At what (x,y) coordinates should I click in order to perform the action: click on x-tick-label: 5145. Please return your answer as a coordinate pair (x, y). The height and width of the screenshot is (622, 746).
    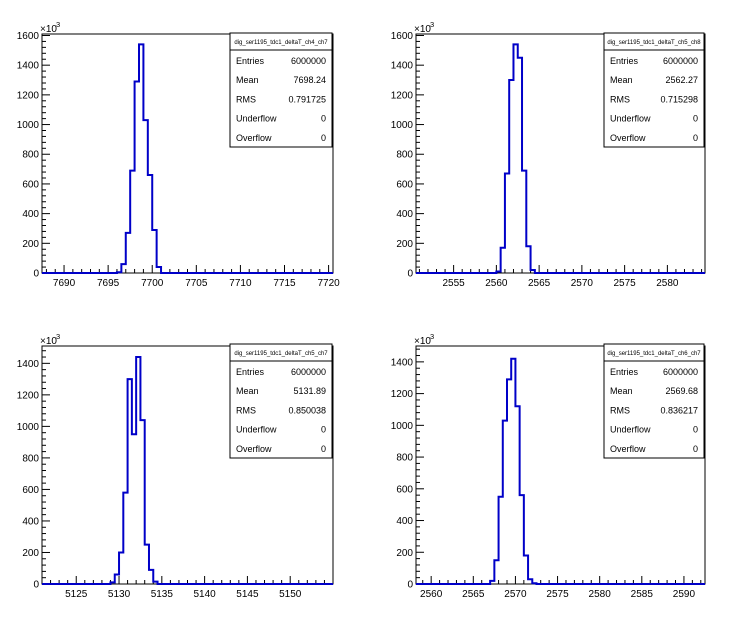
    Looking at the image, I should click on (247, 594).